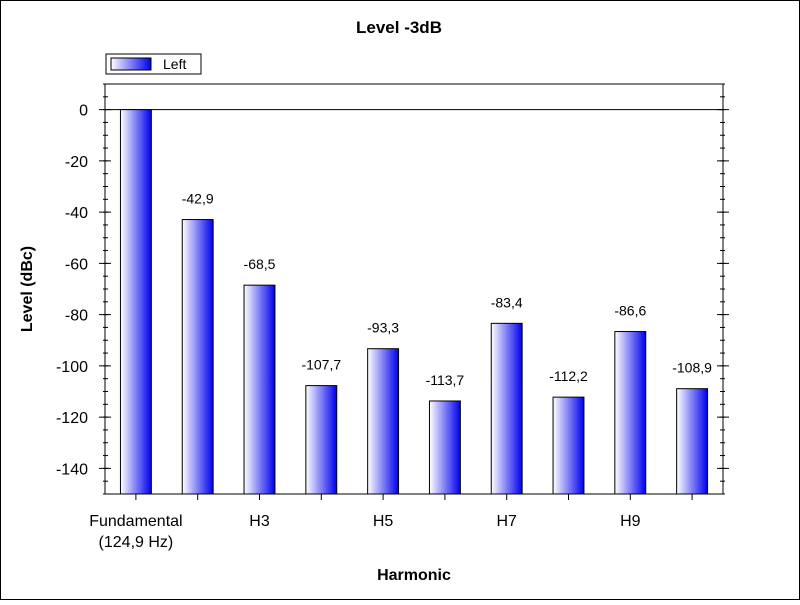 The width and height of the screenshot is (800, 605). What do you see at coordinates (135, 521) in the screenshot?
I see `x-tick-label: Fundamental` at bounding box center [135, 521].